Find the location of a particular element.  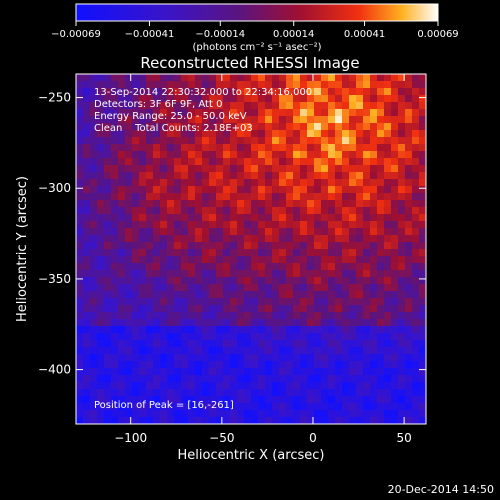

colorbar-tick-label: 0.00069 is located at coordinates (437, 34).